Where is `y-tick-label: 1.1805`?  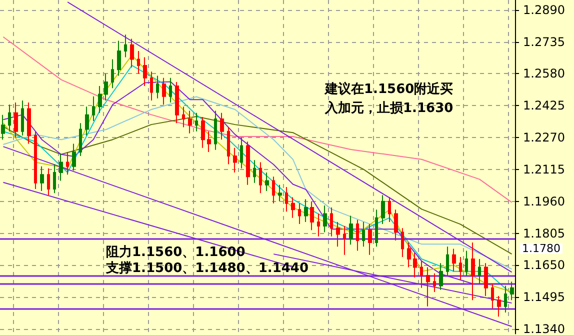 y-tick-label: 1.1805 is located at coordinates (544, 233).